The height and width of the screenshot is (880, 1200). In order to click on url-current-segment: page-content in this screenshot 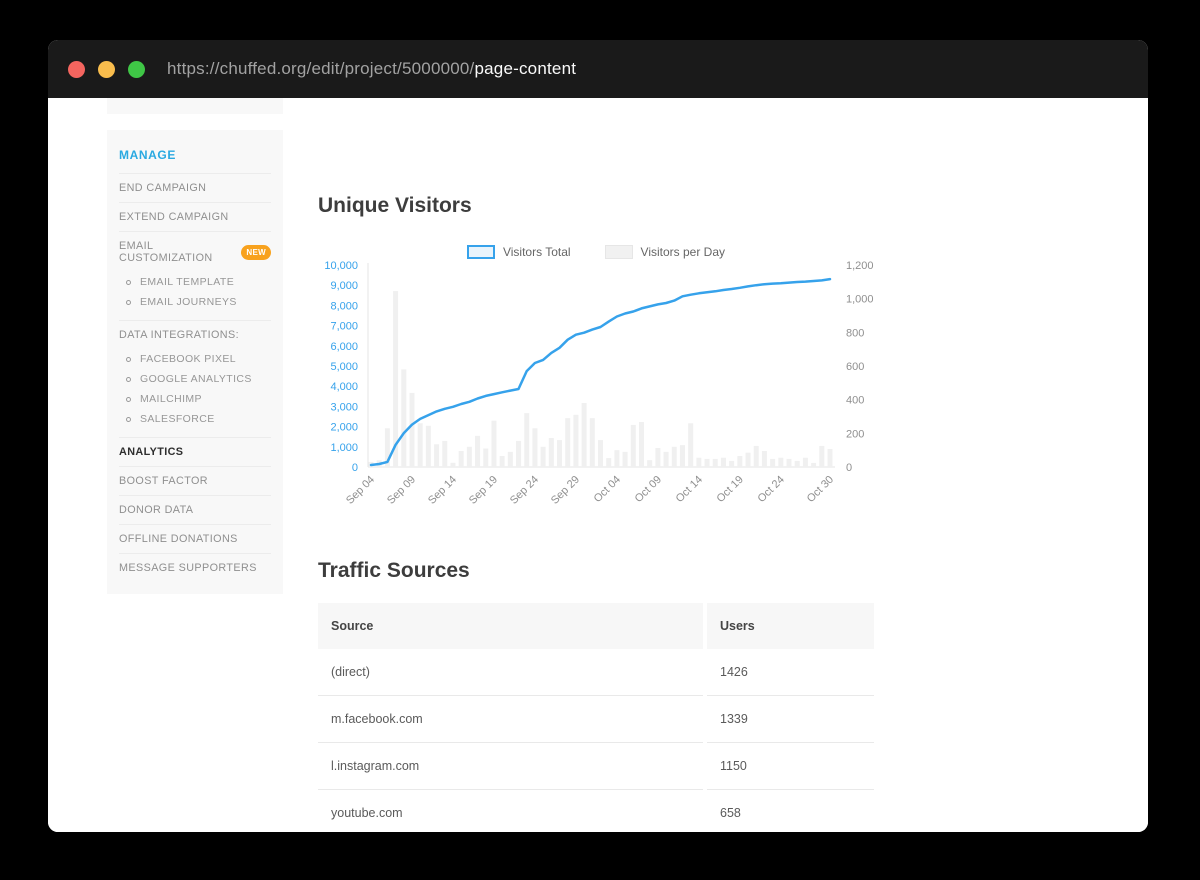, I will do `click(525, 68)`.